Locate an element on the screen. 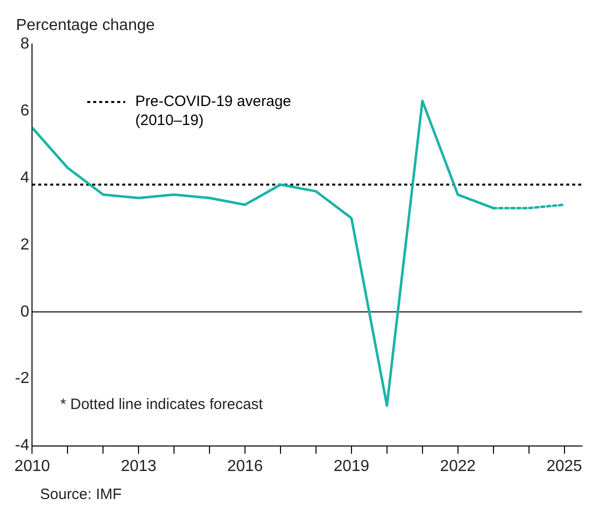  x-tick-label: 2013 is located at coordinates (138, 466).